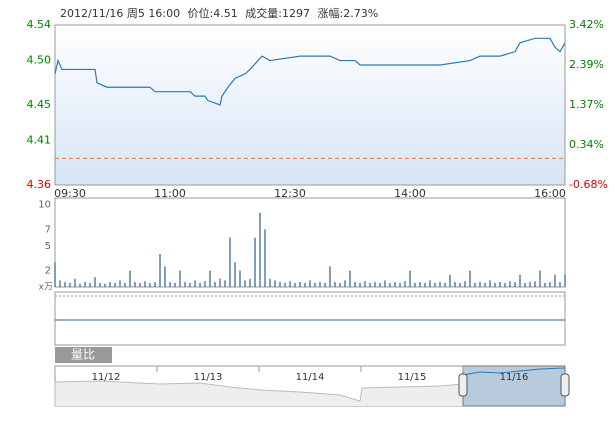  I want to click on y2-tick-label: 2.39%, so click(586, 64).